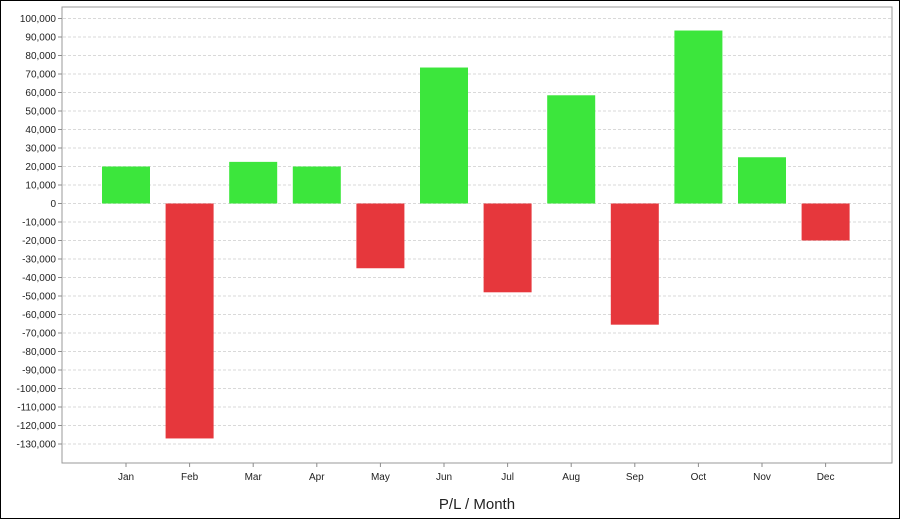 Image resolution: width=900 pixels, height=520 pixels. Describe the element at coordinates (40, 112) in the screenshot. I see `y-tick-label: 50,000` at that location.